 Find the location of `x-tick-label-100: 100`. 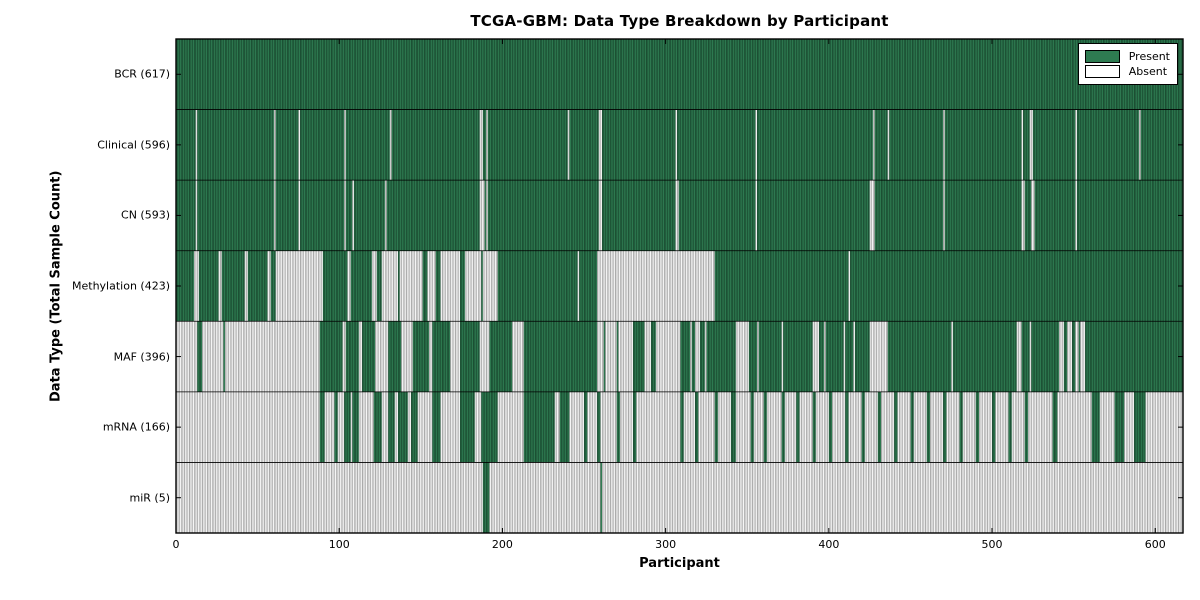

x-tick-label-100: 100 is located at coordinates (339, 544).